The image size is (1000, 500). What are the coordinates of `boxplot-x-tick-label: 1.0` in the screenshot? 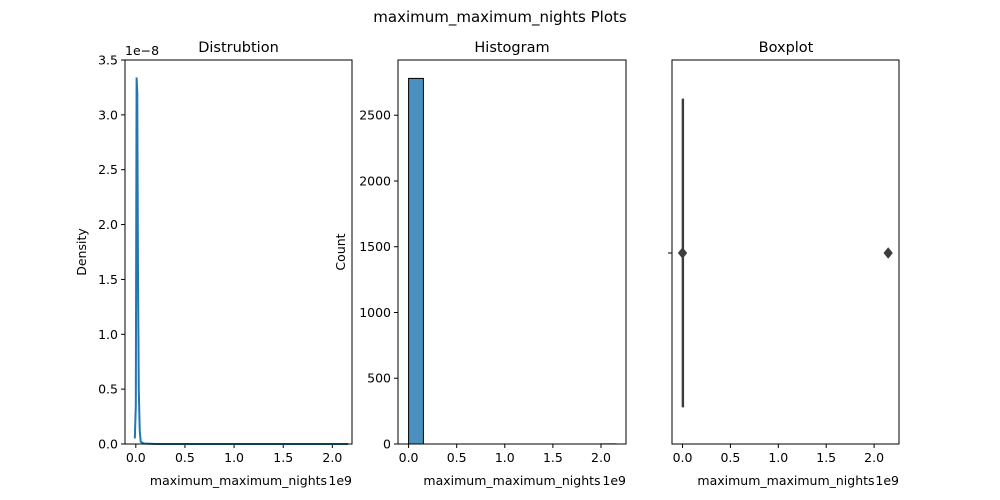 It's located at (778, 457).